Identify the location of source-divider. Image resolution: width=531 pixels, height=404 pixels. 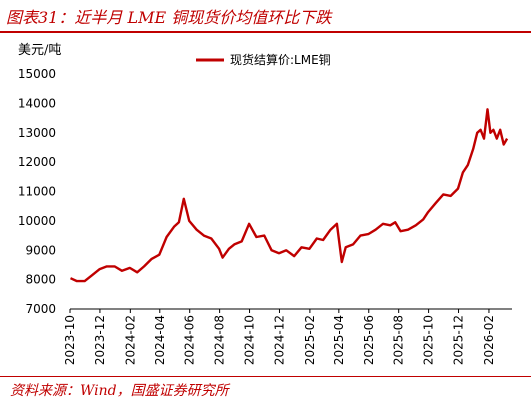
(265, 376).